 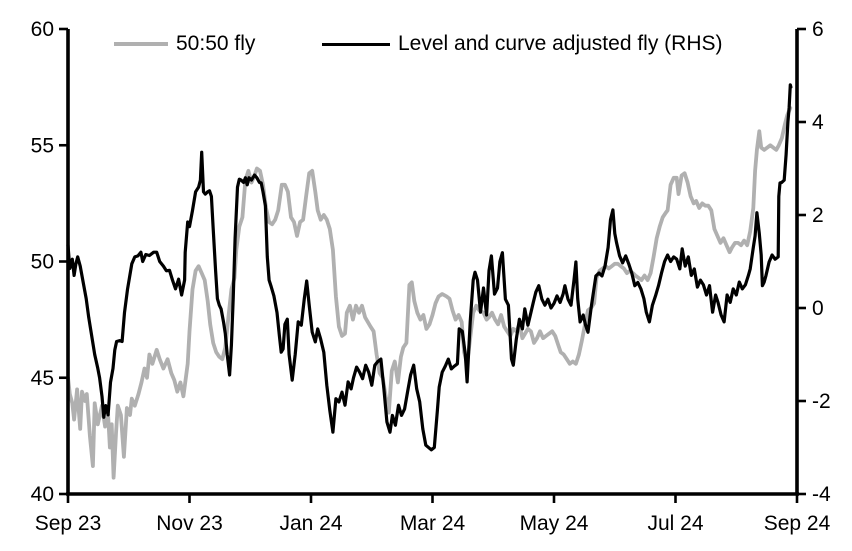 What do you see at coordinates (42, 494) in the screenshot?
I see `left-axis-tick-label: 40` at bounding box center [42, 494].